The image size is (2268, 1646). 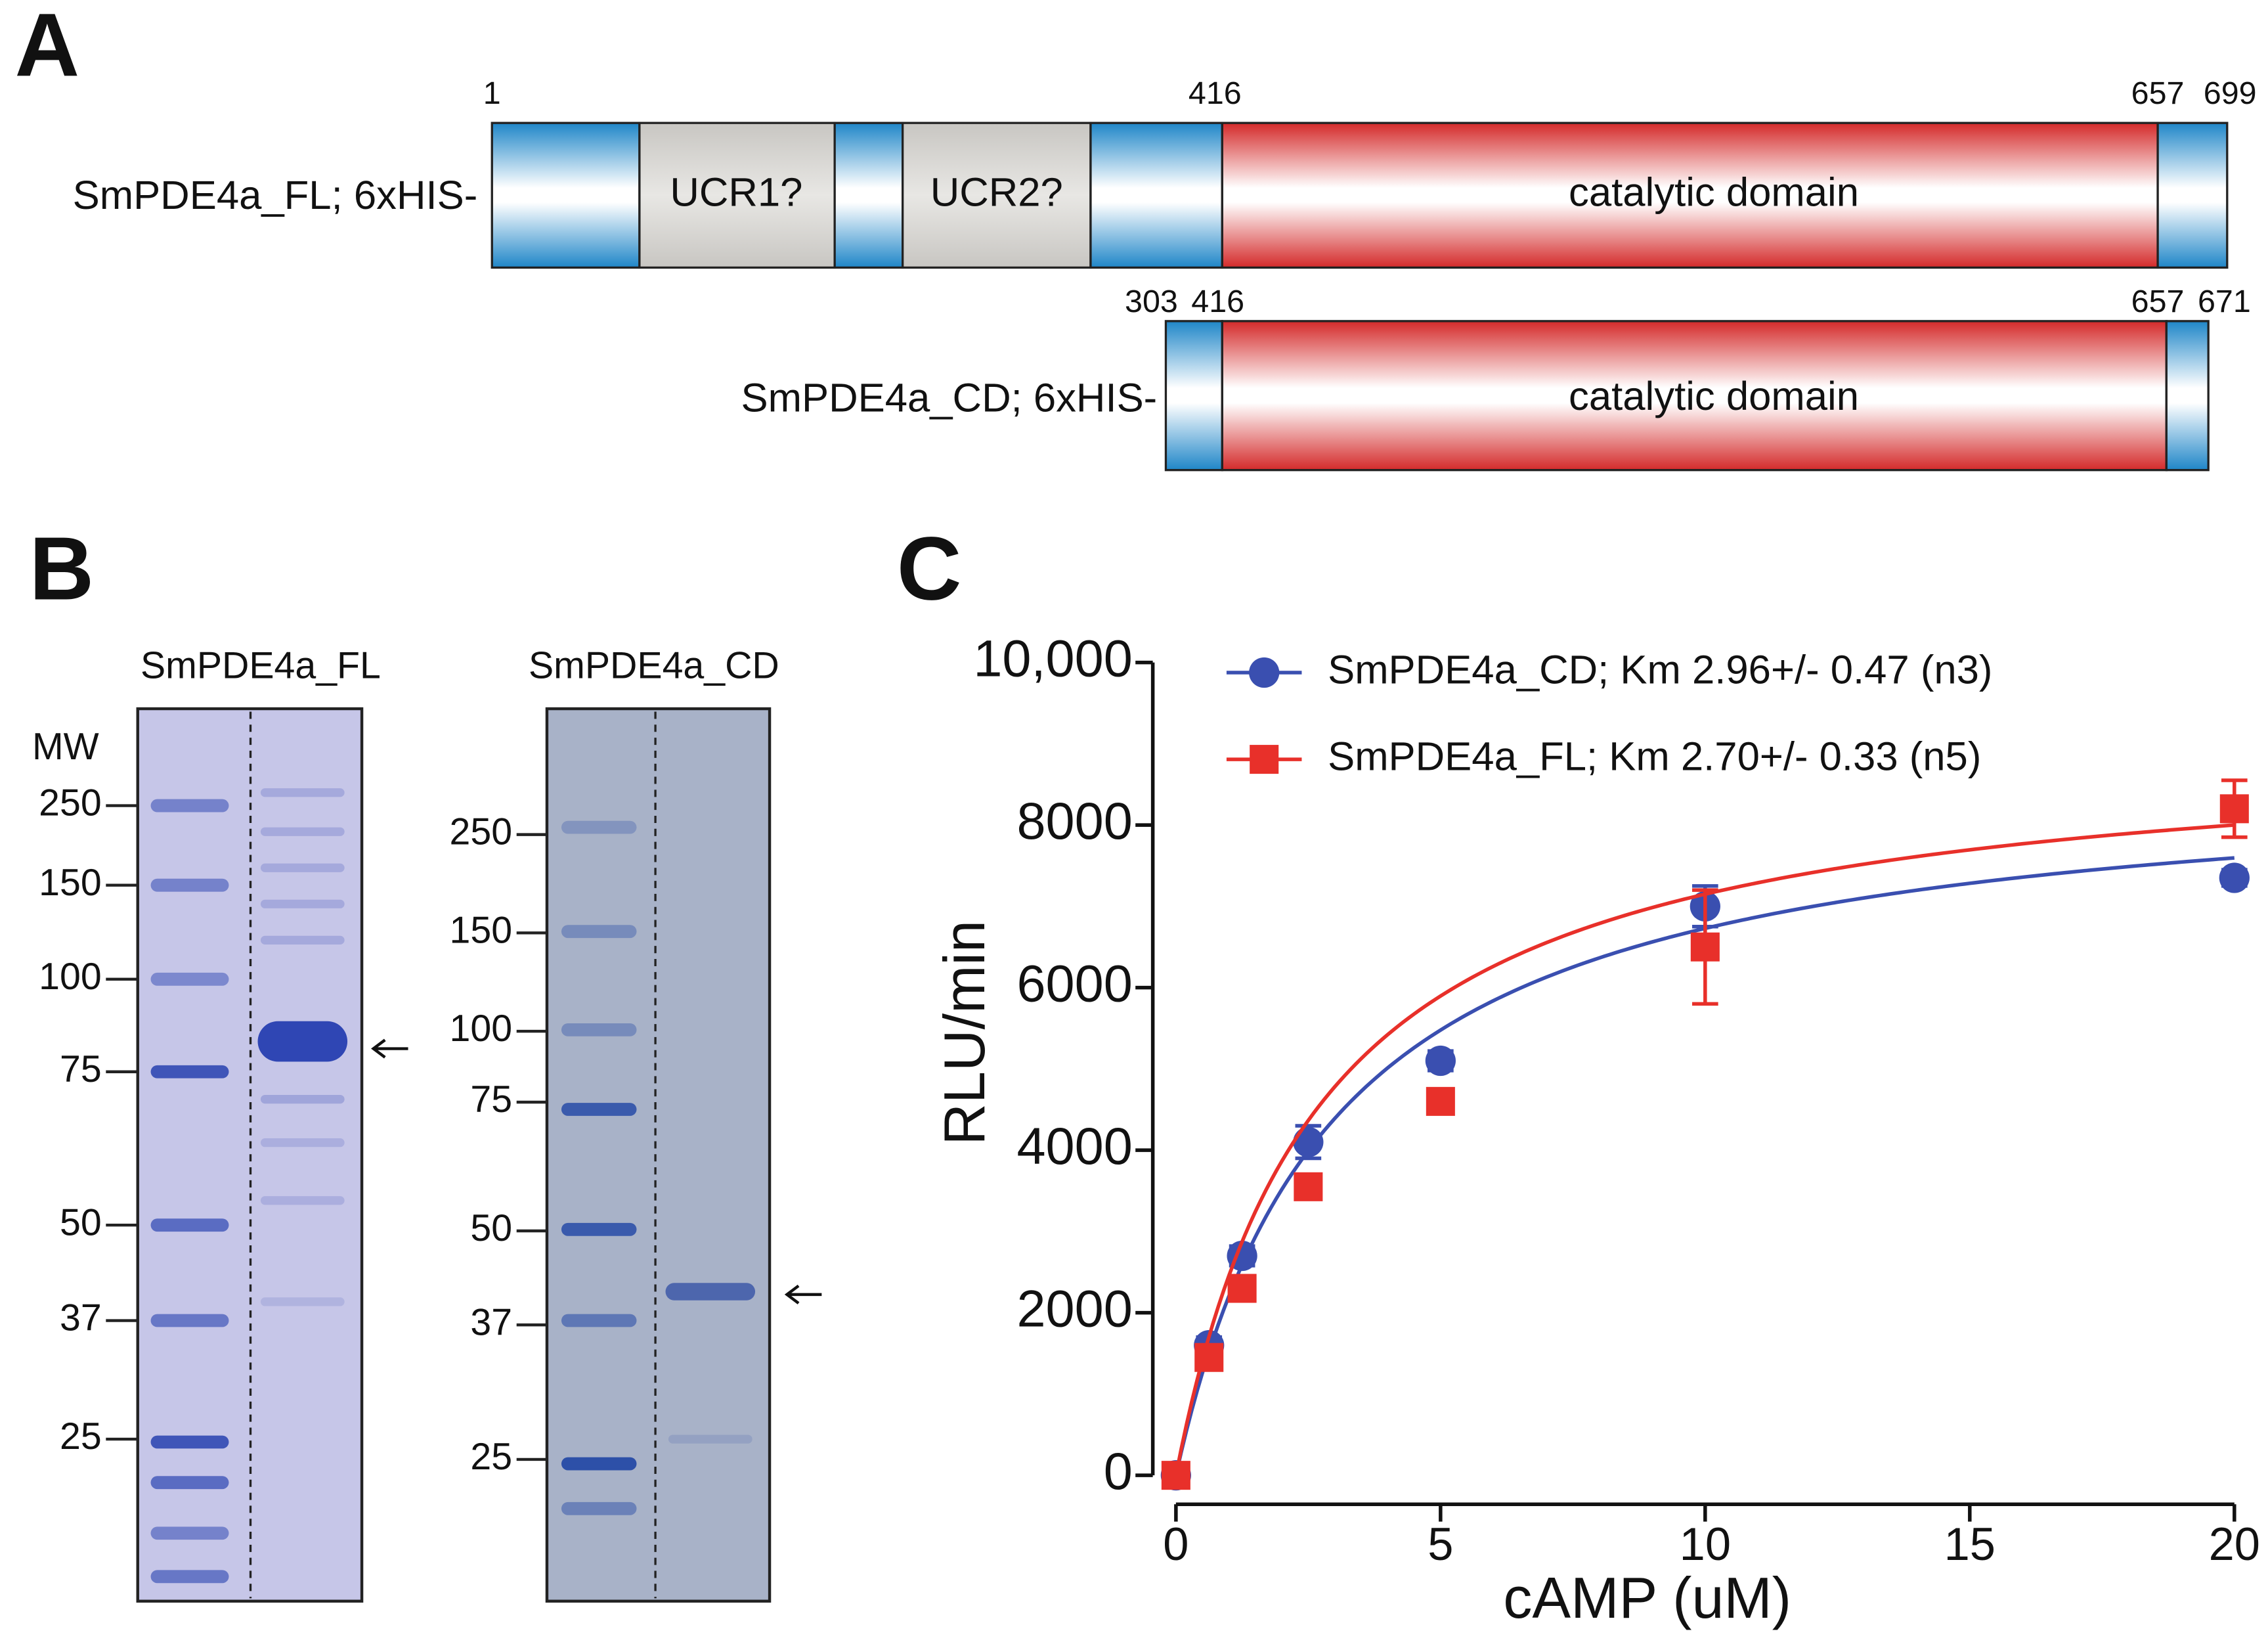 What do you see at coordinates (275, 195) in the screenshot?
I see `construct-name: SmPDE4a_FL; 6xHIS-` at bounding box center [275, 195].